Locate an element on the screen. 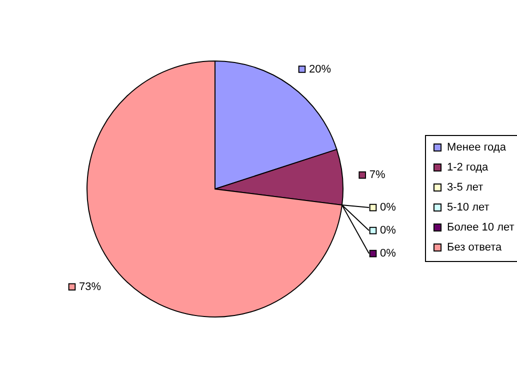 The width and height of the screenshot is (517, 378). data-label: 20% is located at coordinates (320, 69).